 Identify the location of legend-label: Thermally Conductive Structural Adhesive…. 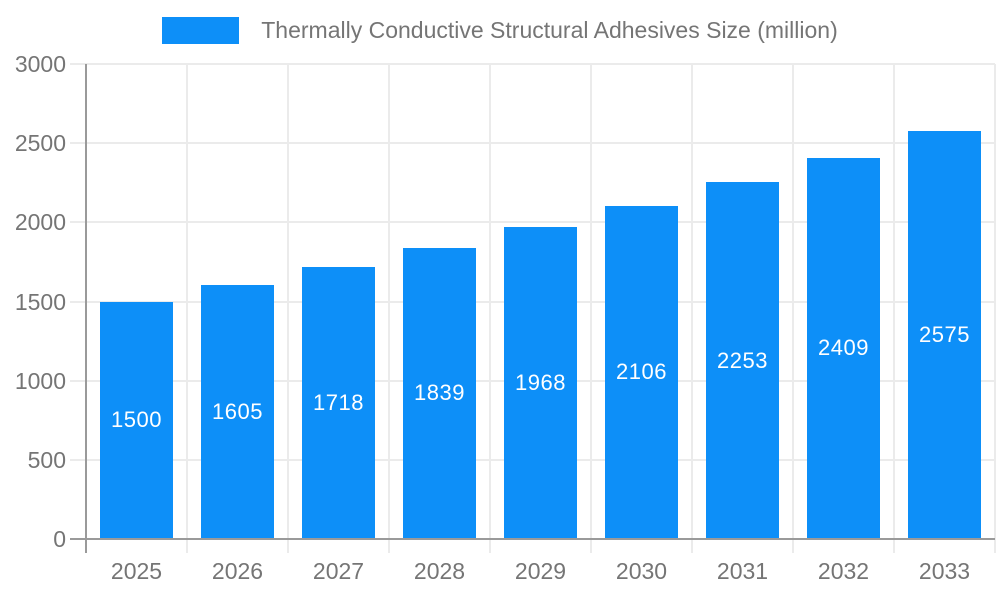
(549, 30).